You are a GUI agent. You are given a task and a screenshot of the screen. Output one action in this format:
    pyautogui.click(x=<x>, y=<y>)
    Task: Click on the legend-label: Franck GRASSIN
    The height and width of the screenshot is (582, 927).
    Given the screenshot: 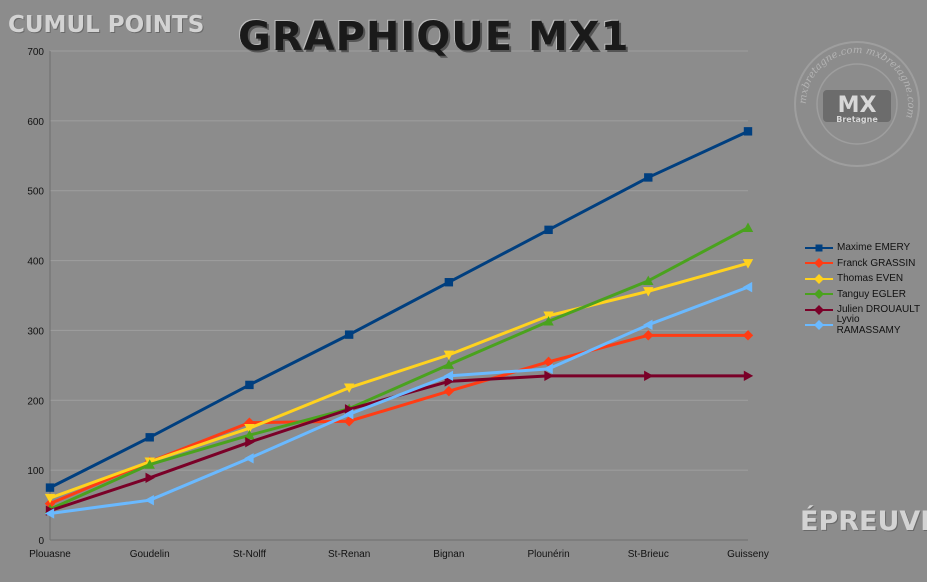 What is the action you would take?
    pyautogui.click(x=876, y=263)
    